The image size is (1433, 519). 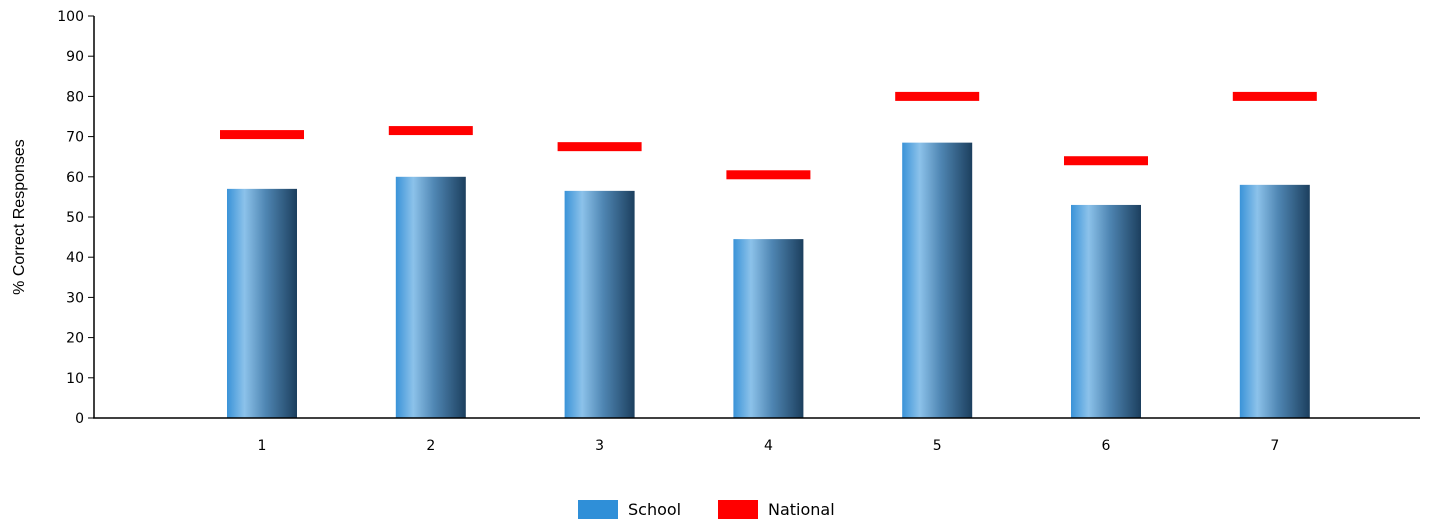 What do you see at coordinates (598, 509) in the screenshot?
I see `legend-swatch-school` at bounding box center [598, 509].